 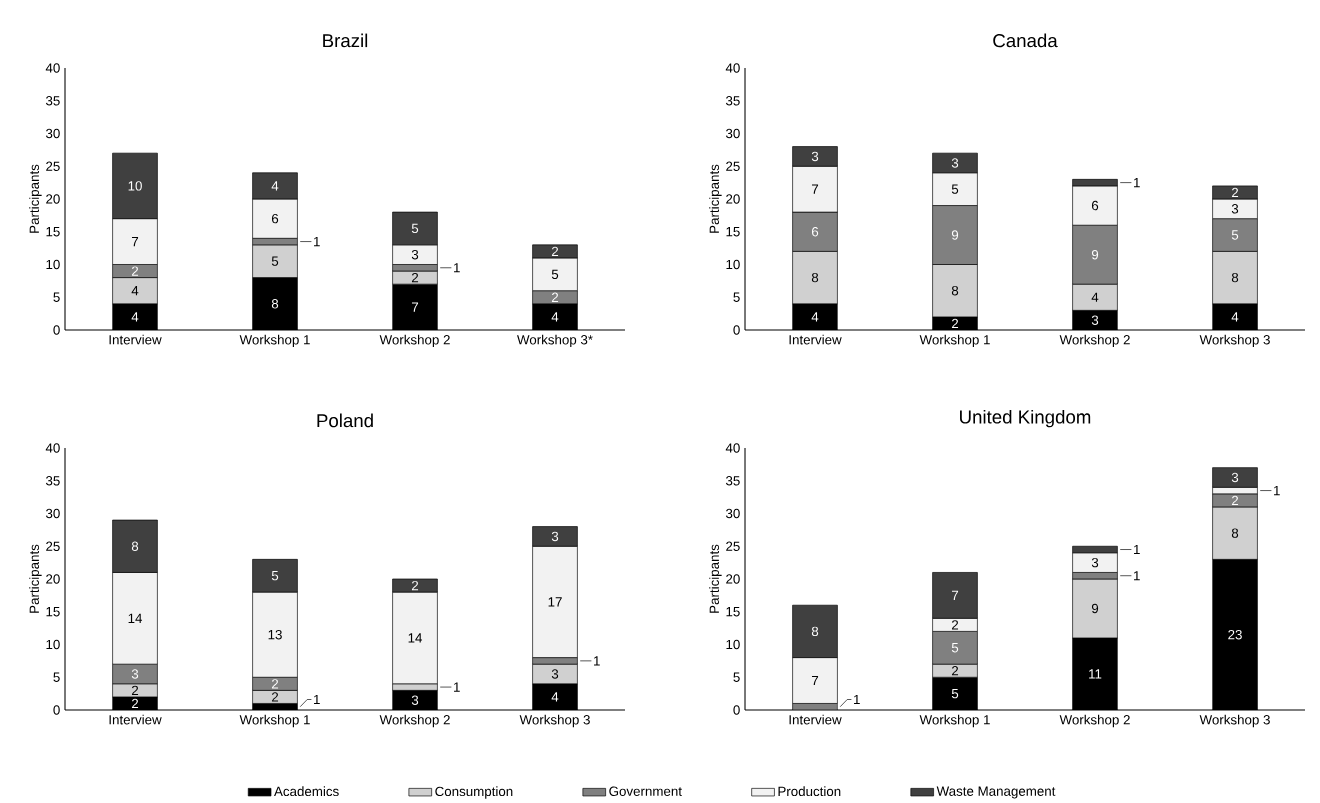 I want to click on legend-label: Government, so click(x=645, y=791).